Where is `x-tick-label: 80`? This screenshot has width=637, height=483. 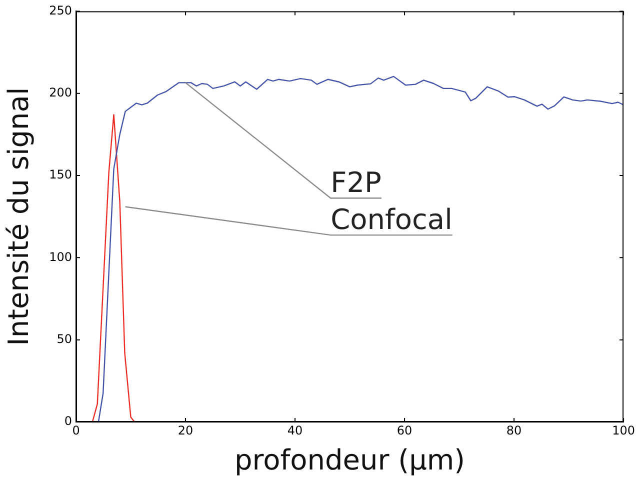 x-tick-label: 80 is located at coordinates (514, 430).